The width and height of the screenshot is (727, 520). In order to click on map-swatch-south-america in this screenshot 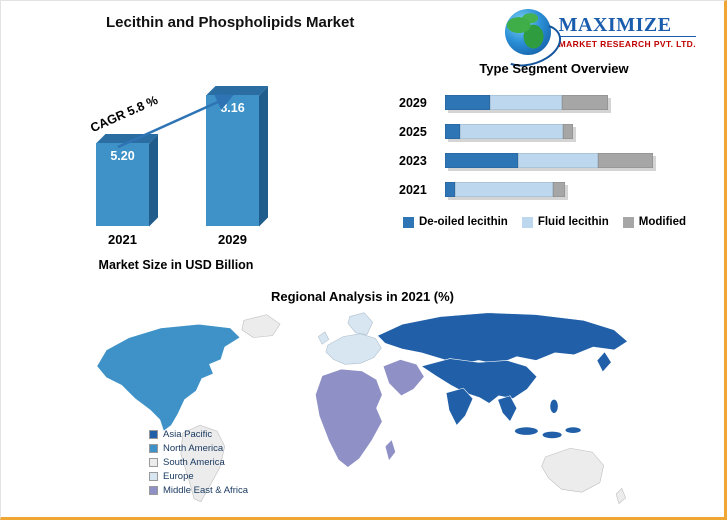, I will do `click(153, 462)`.